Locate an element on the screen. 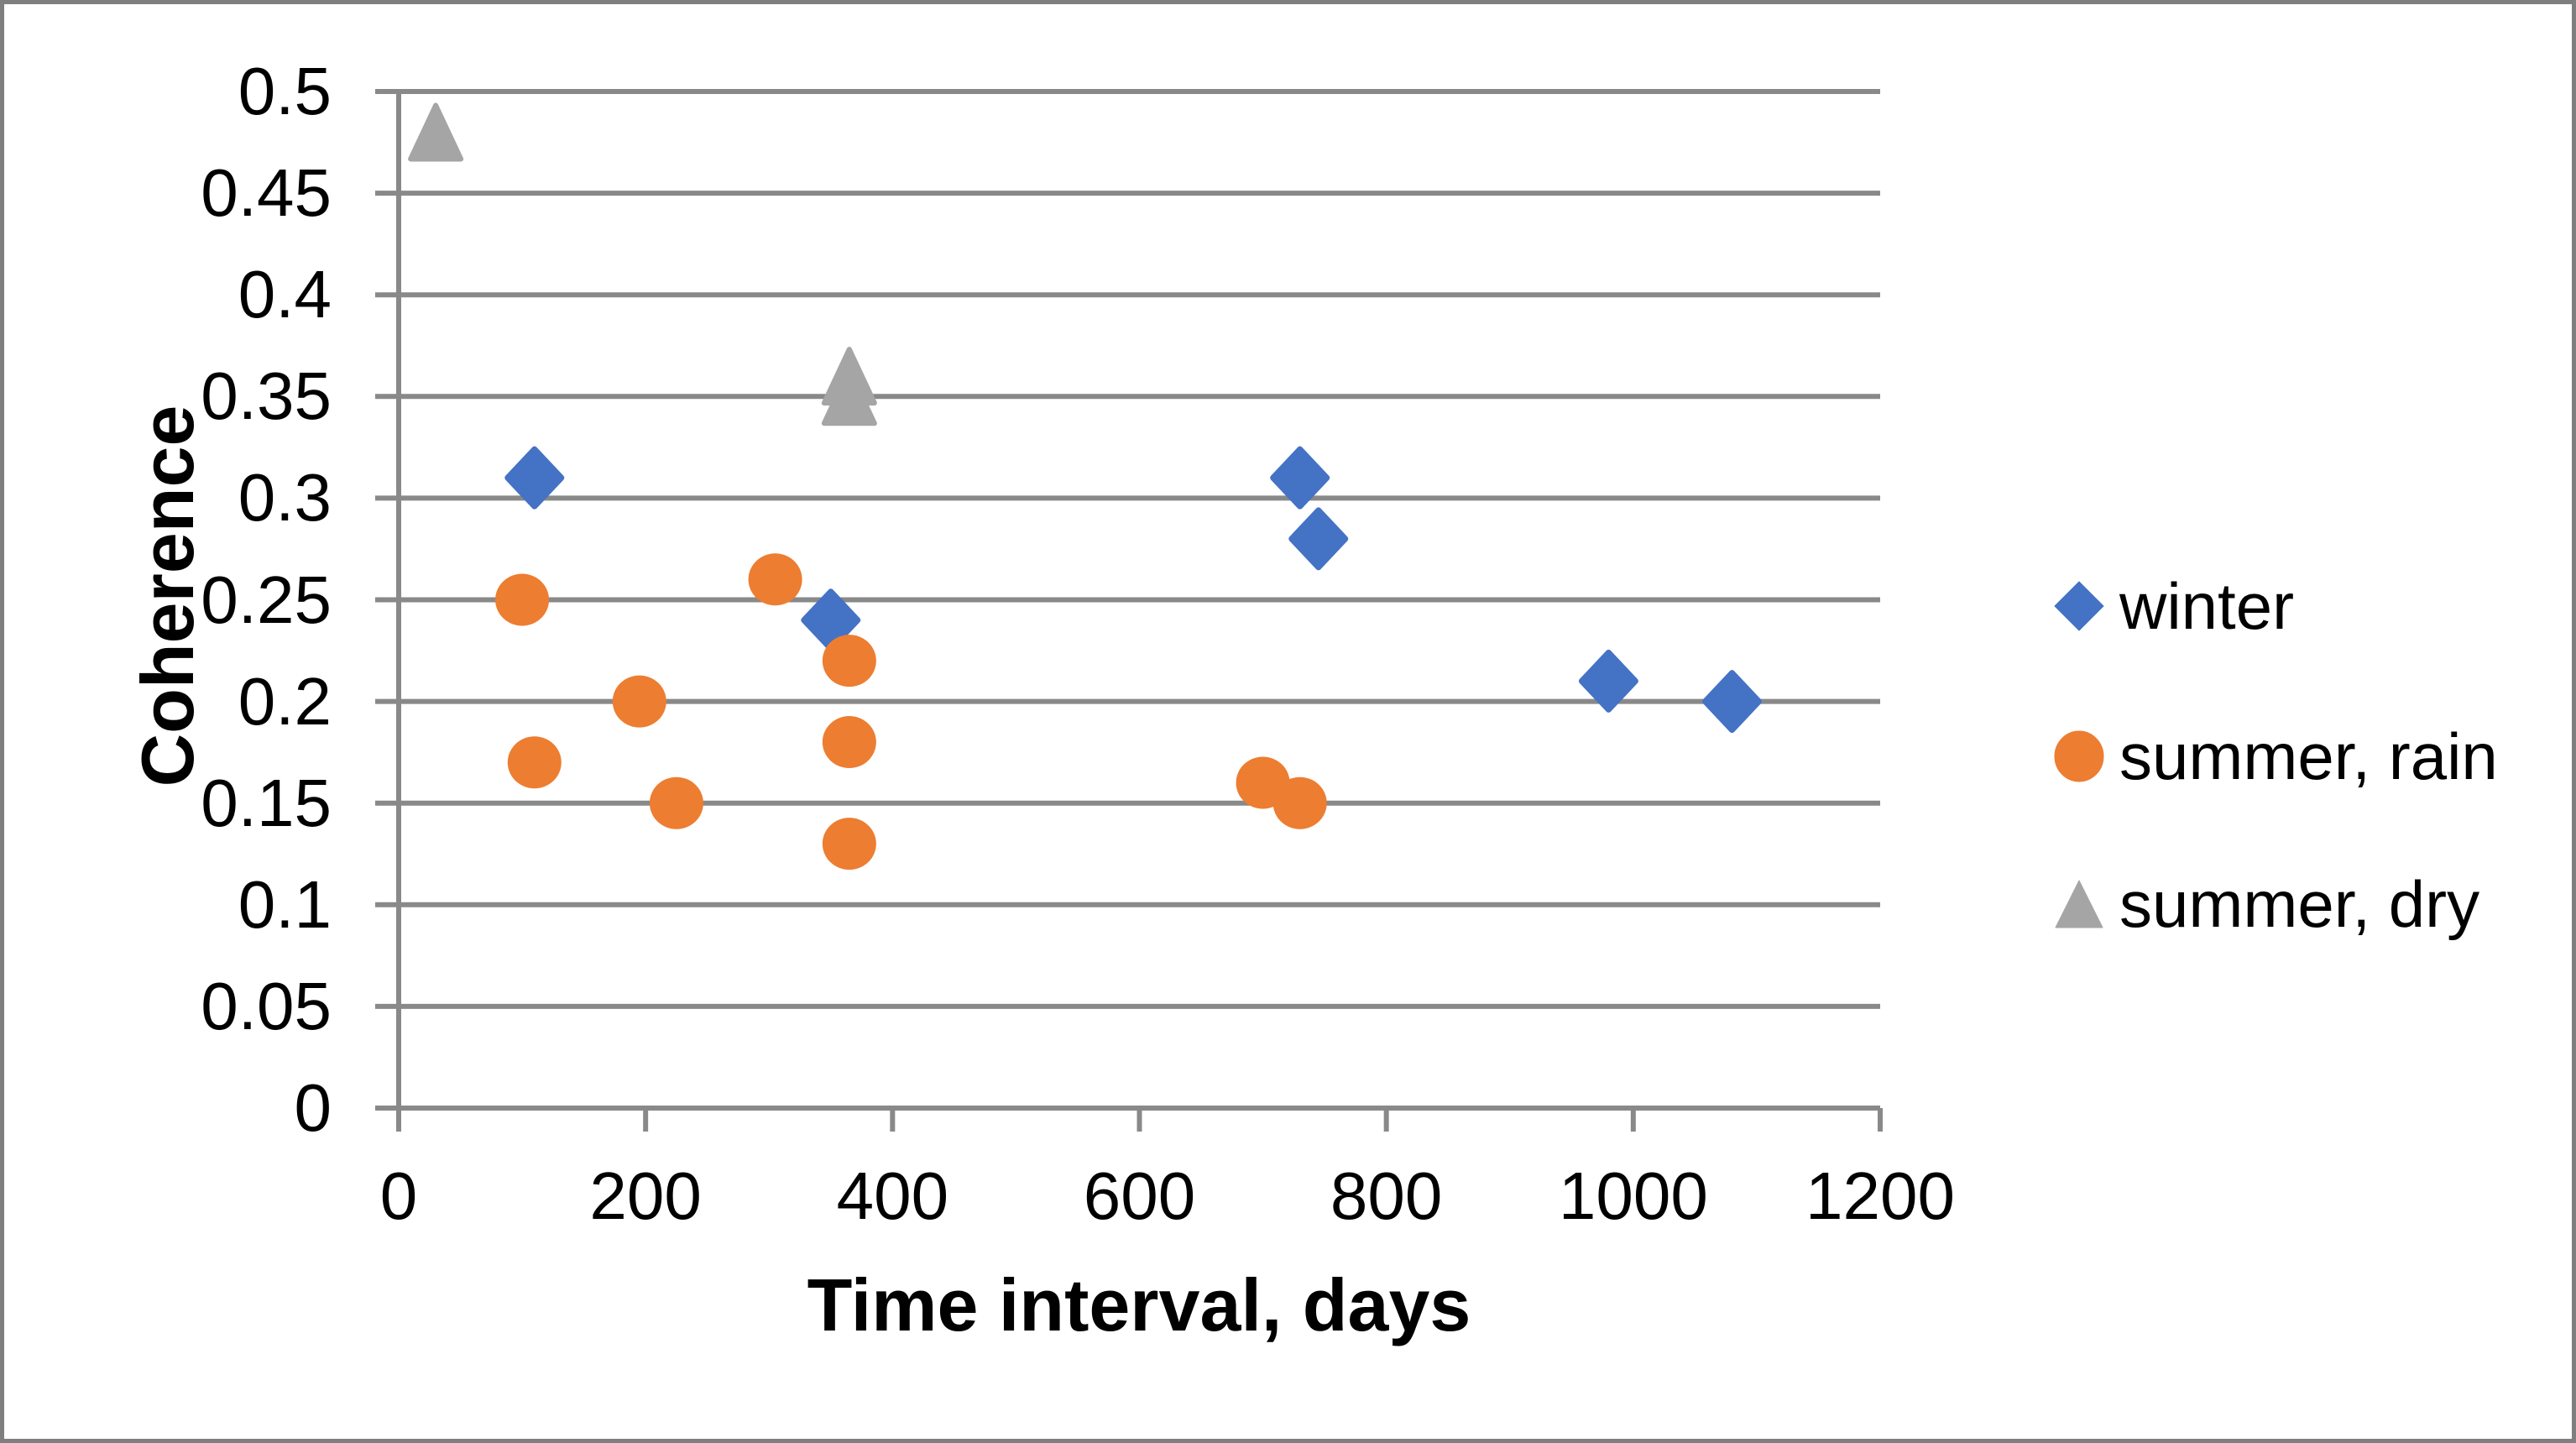 The width and height of the screenshot is (2576, 1443). legend-label-winter: winter is located at coordinates (2207, 605).